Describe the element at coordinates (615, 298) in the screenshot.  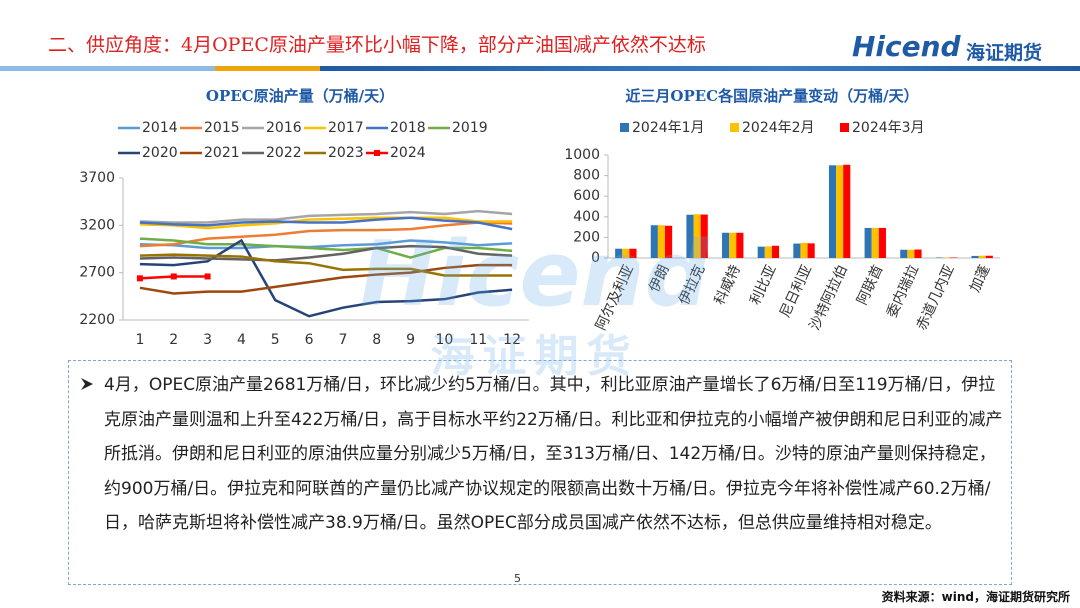
I see `x-tick-label: 阿尔及利亚` at that location.